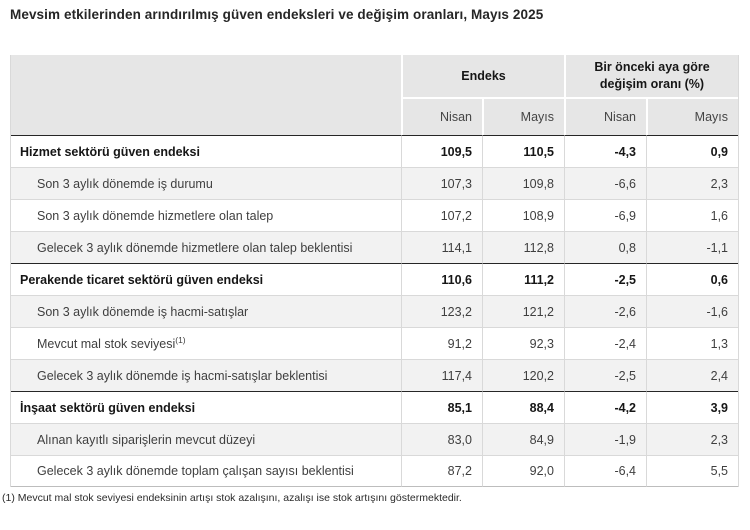 The width and height of the screenshot is (750, 530). What do you see at coordinates (605, 311) in the screenshot?
I see `row-value: -2,6` at bounding box center [605, 311].